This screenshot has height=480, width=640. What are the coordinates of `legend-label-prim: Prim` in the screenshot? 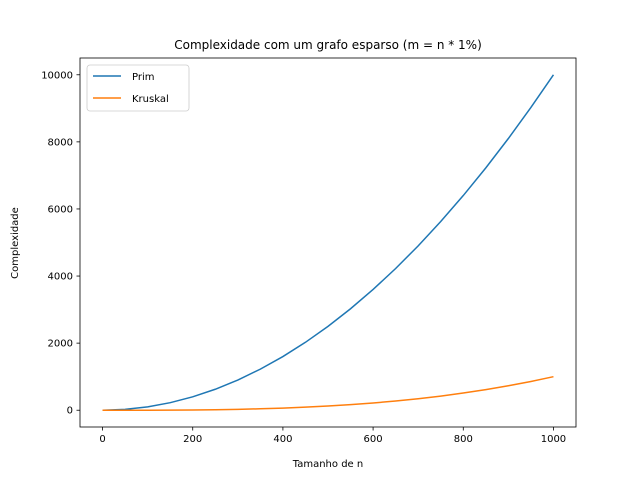 It's located at (143, 77).